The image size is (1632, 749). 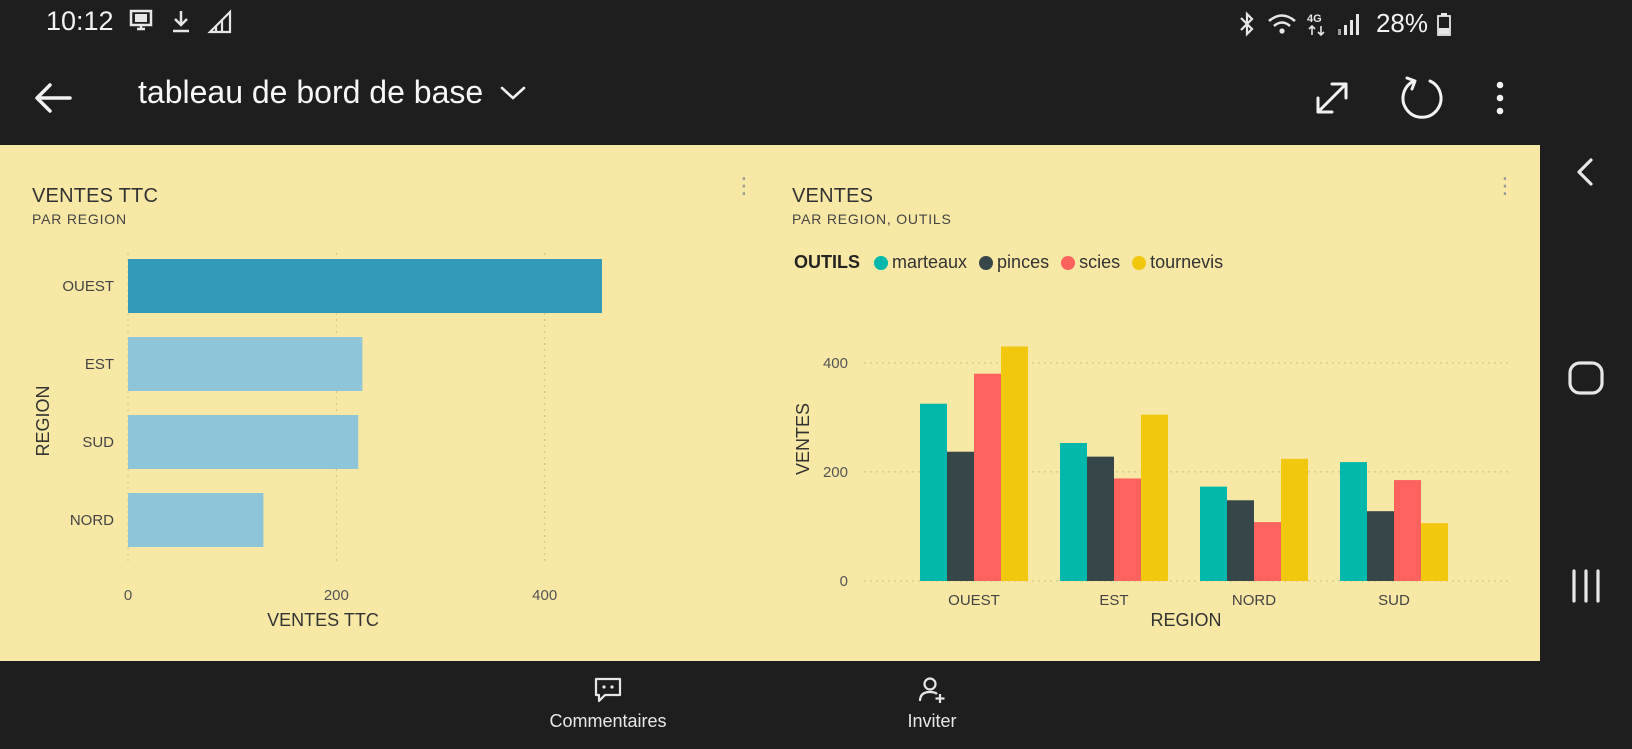 What do you see at coordinates (95, 196) in the screenshot?
I see `tile-title: VENTES TTC` at bounding box center [95, 196].